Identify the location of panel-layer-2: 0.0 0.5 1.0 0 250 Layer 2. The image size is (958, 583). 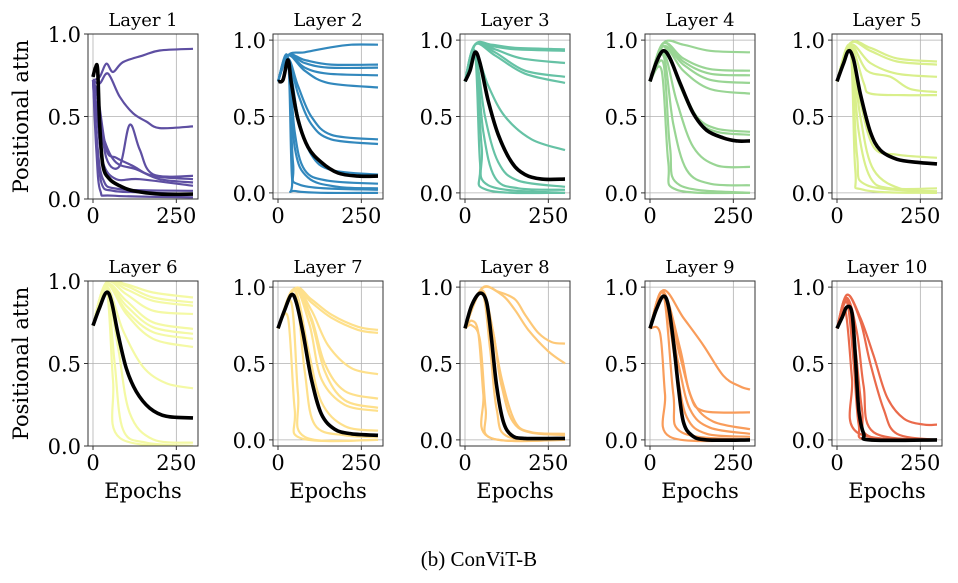
(308, 119).